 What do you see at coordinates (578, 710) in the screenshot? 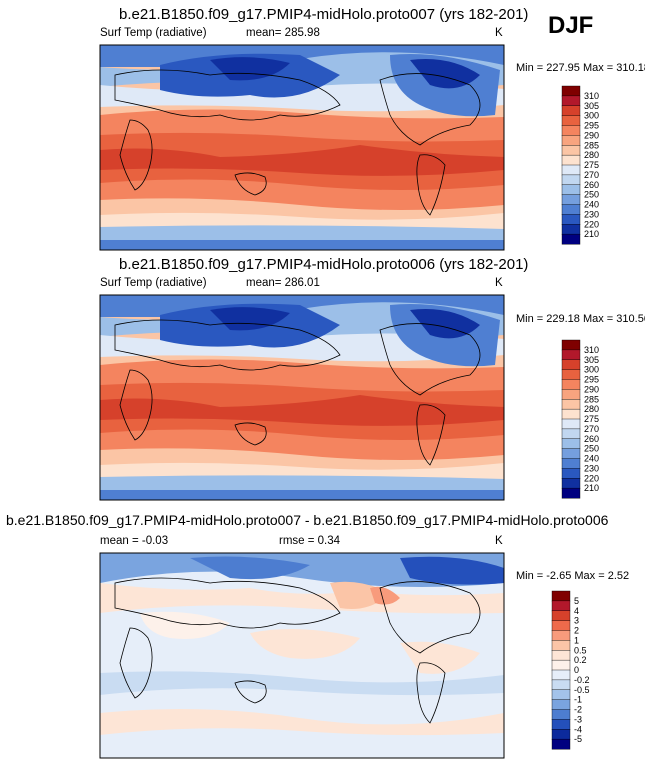
I see `panel-3-colorbar-label: -2` at bounding box center [578, 710].